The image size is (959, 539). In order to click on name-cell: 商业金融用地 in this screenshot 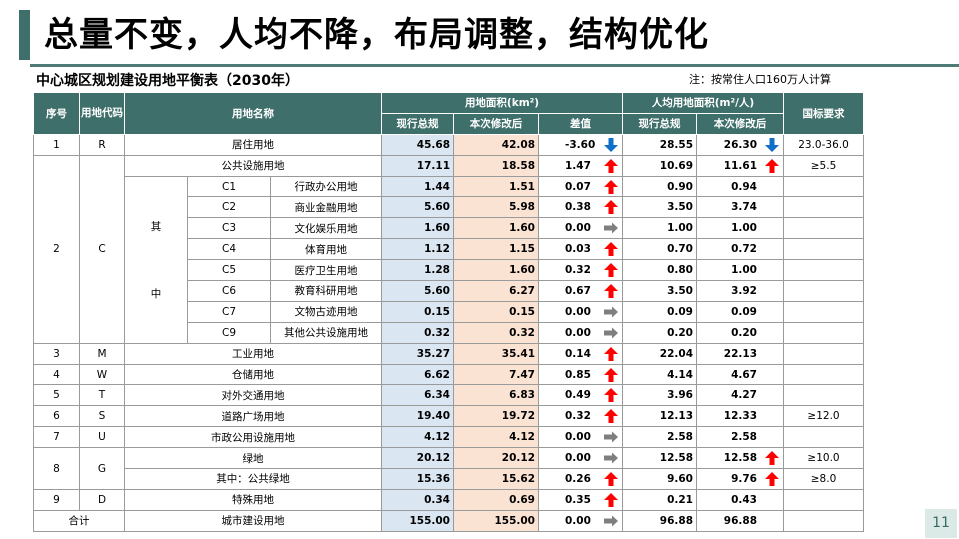, I will do `click(326, 207)`.